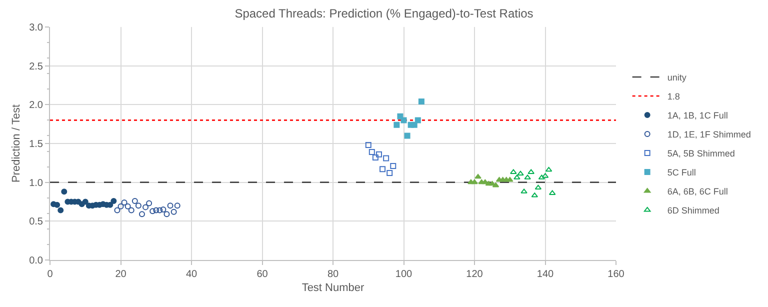  What do you see at coordinates (677, 77) in the screenshot?
I see `legend-label: unity` at bounding box center [677, 77].